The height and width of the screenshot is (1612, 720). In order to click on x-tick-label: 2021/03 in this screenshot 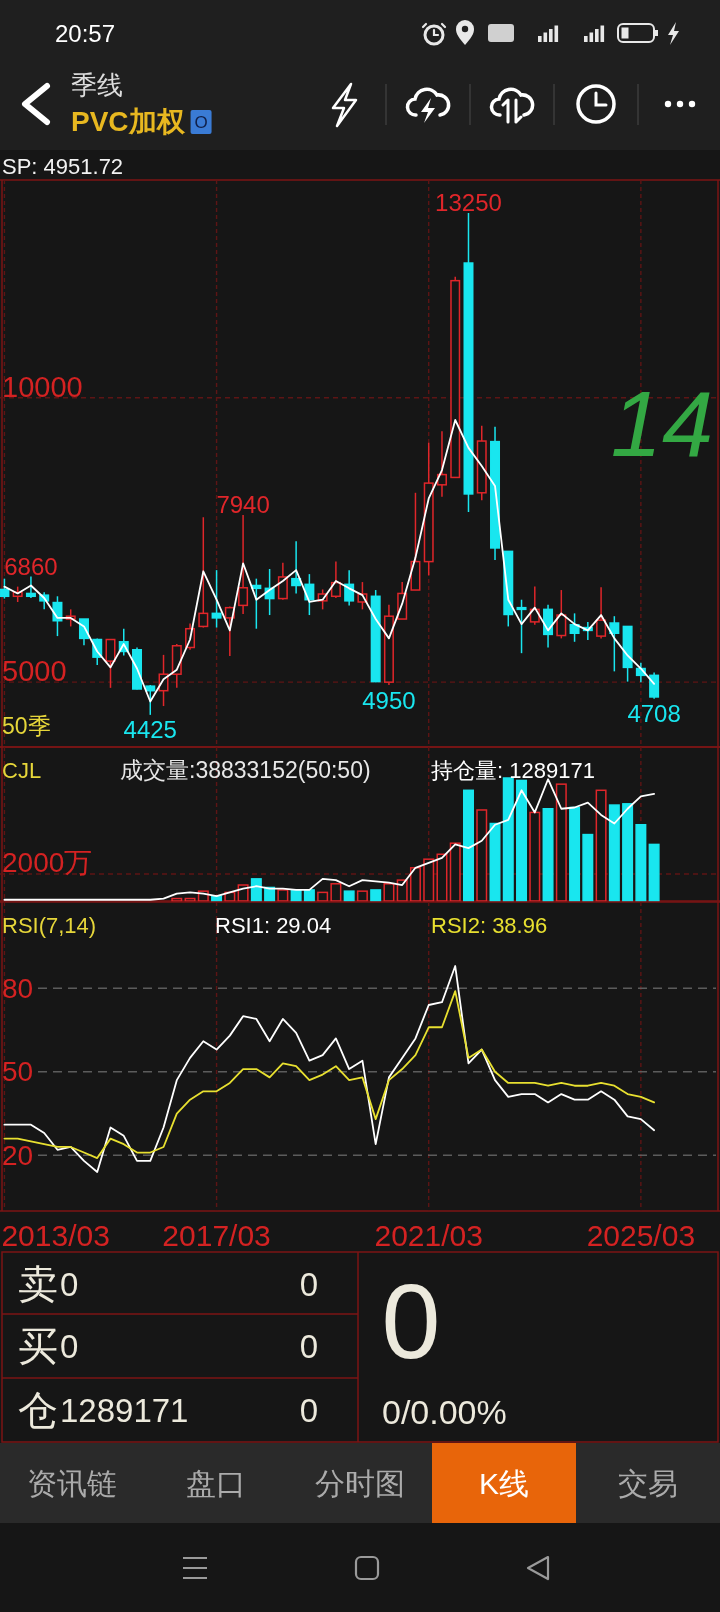, I will do `click(428, 1235)`.